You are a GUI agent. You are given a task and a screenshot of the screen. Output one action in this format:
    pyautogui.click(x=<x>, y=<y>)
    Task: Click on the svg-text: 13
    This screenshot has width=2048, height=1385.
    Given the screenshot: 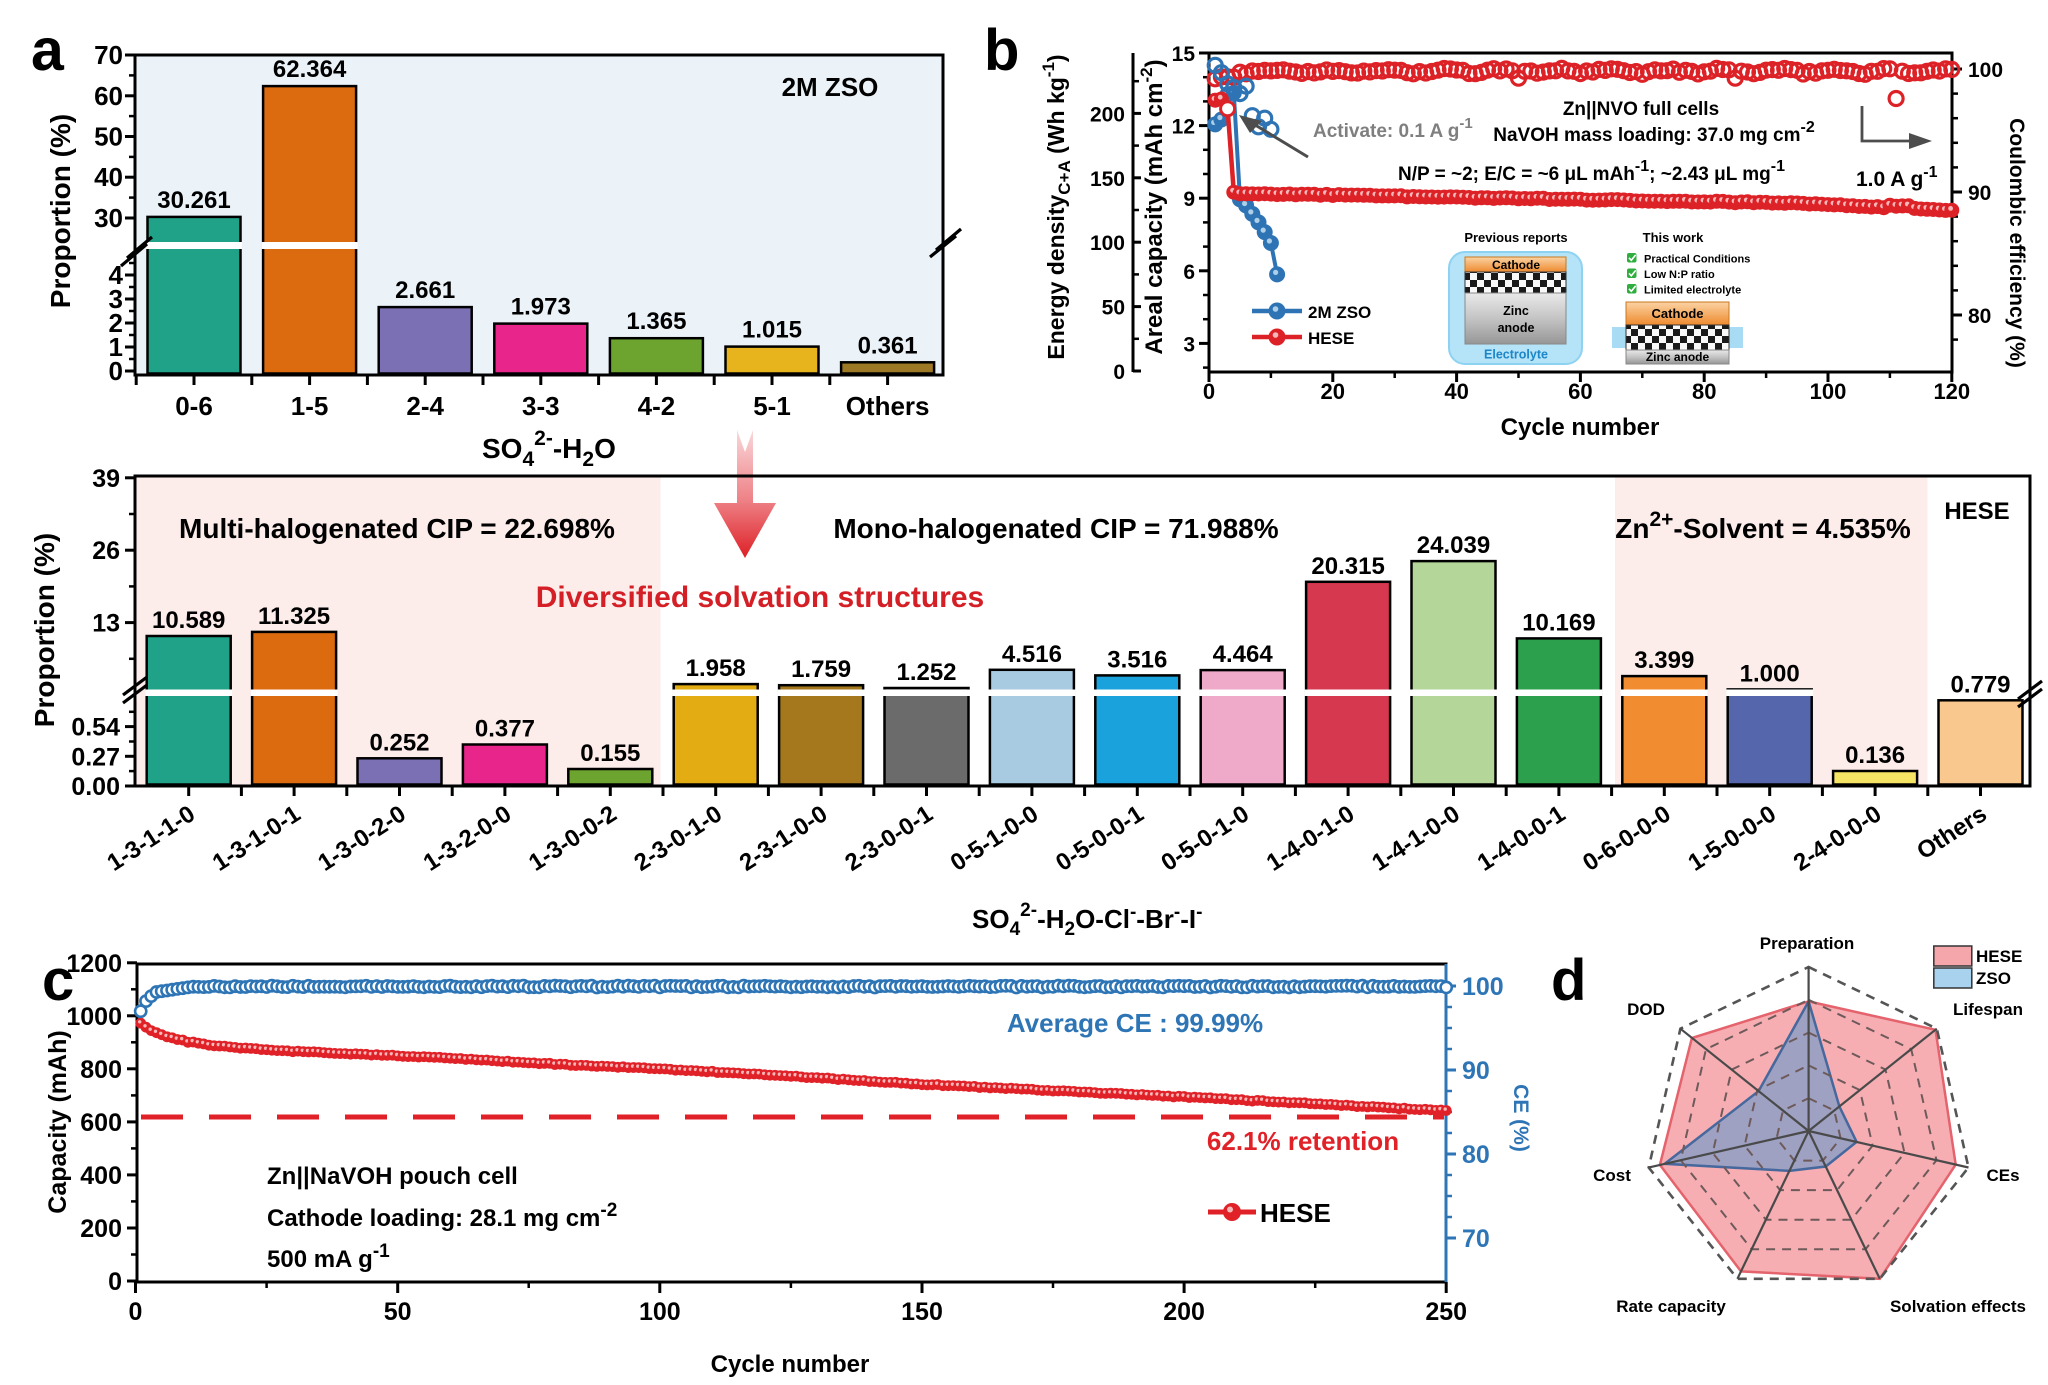 What is the action you would take?
    pyautogui.click(x=106, y=624)
    